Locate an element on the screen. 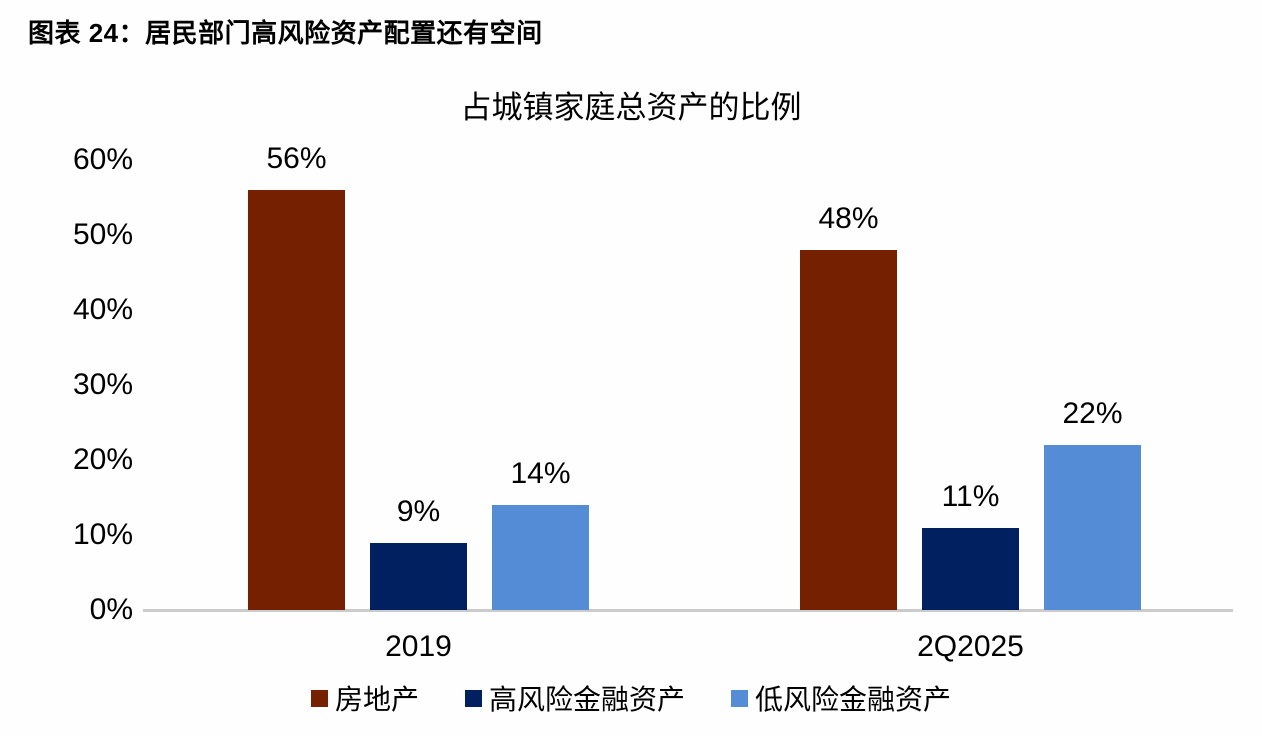  x-tick-label: 2019 is located at coordinates (418, 646).